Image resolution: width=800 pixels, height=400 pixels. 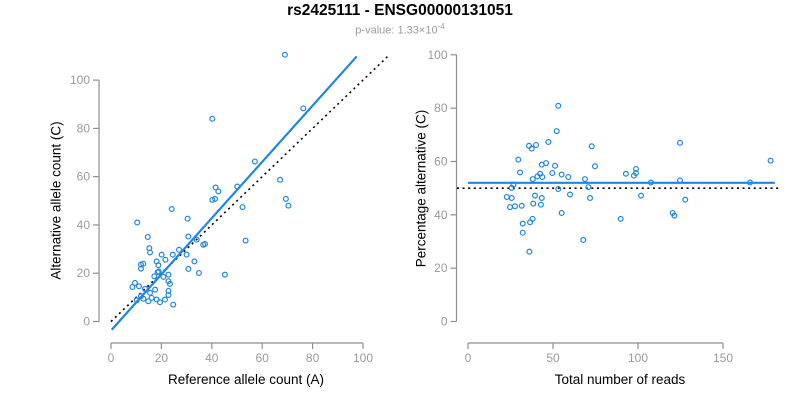 I want to click on y-tick-label: 40, so click(x=441, y=215).